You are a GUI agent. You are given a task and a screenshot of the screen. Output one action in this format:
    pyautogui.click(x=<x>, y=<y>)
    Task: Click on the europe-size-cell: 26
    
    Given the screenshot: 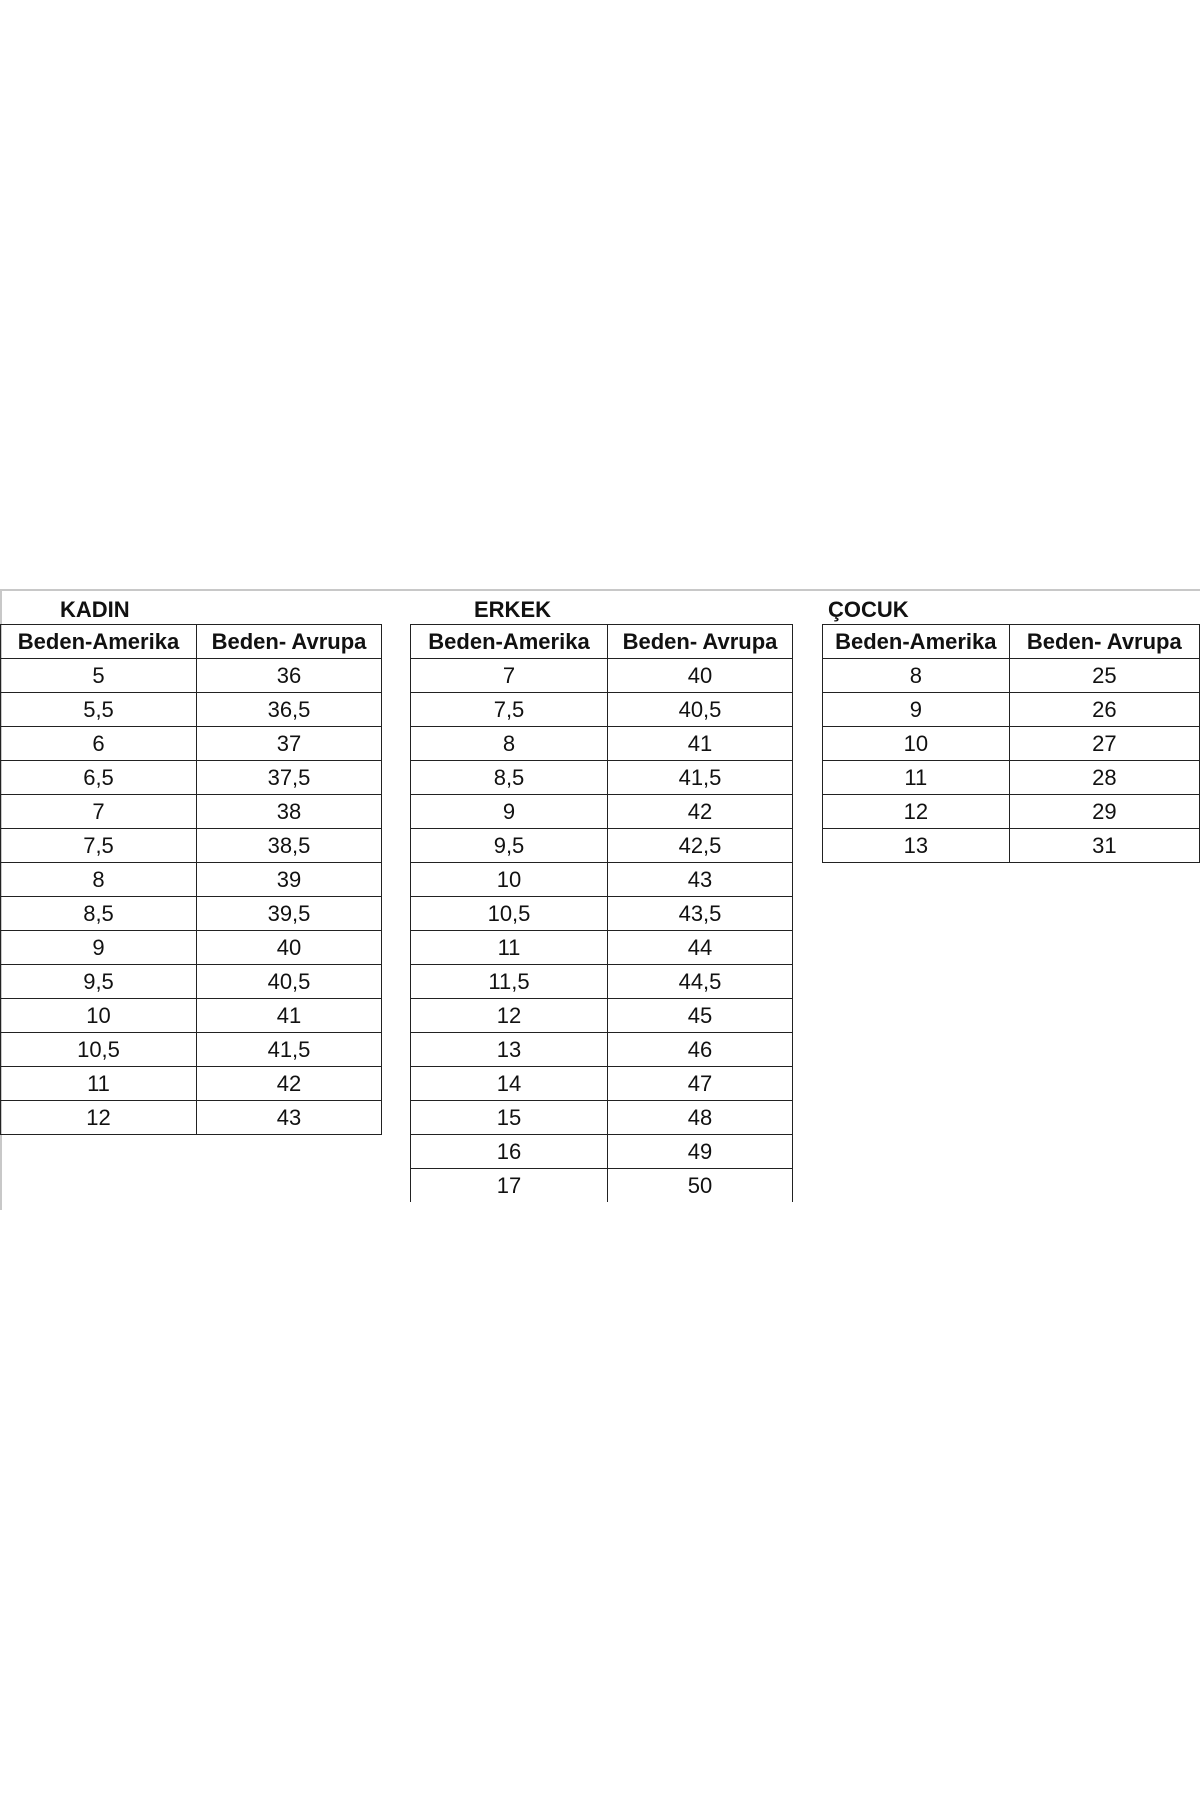 What is the action you would take?
    pyautogui.click(x=1104, y=709)
    